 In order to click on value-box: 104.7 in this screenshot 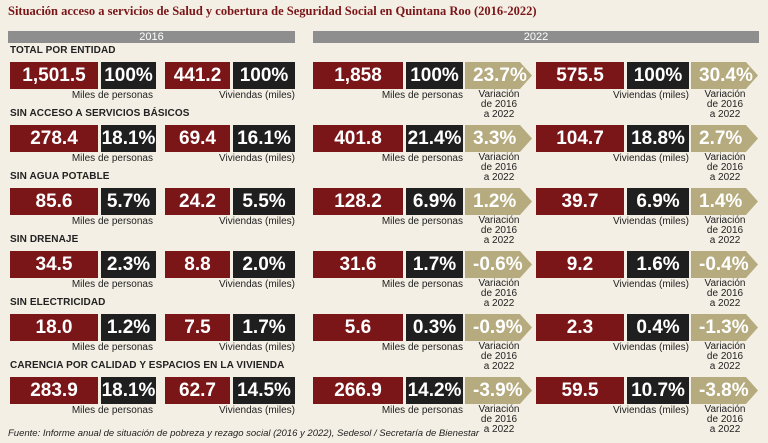, I will do `click(580, 138)`.